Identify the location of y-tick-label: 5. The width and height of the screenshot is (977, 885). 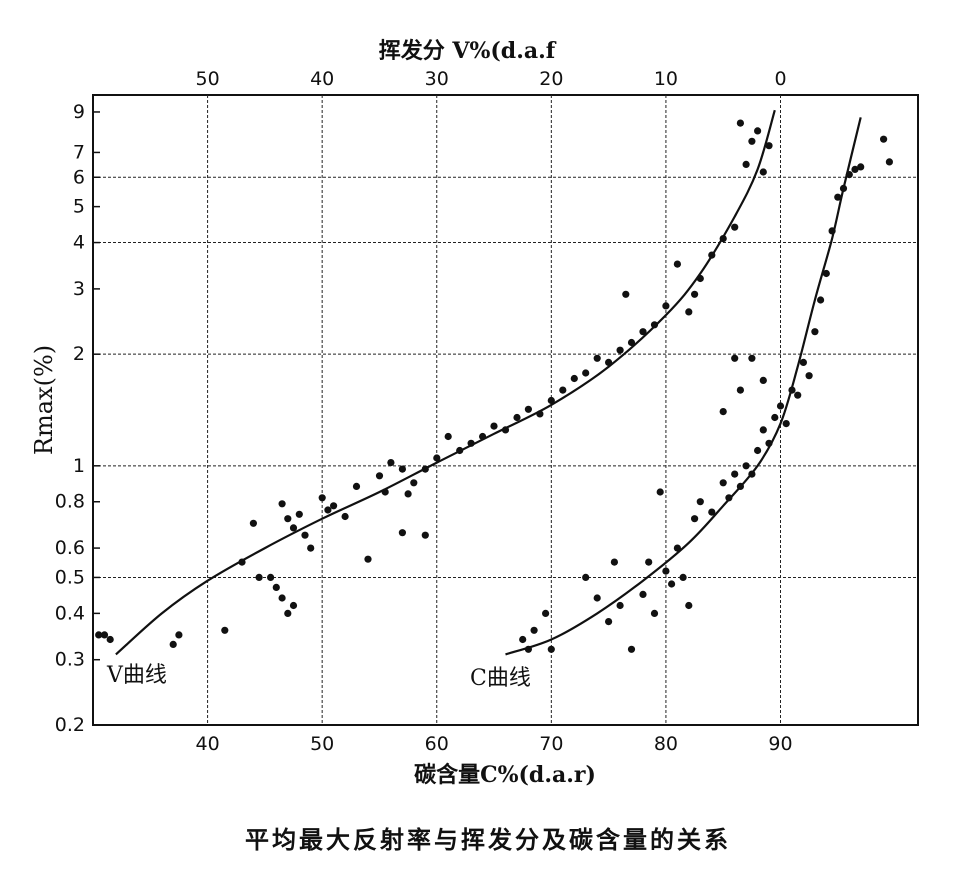
(79, 207).